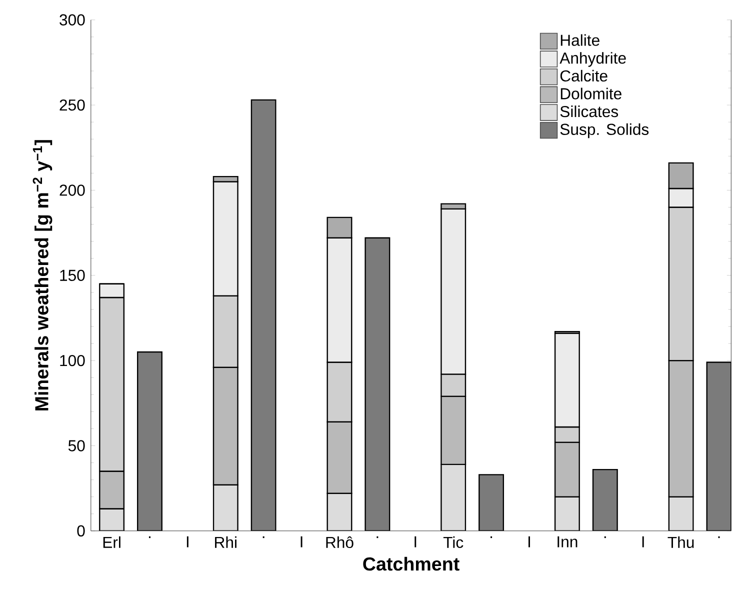 This screenshot has height=591, width=755. Describe the element at coordinates (589, 112) in the screenshot. I see `legend-label: Silicates` at that location.